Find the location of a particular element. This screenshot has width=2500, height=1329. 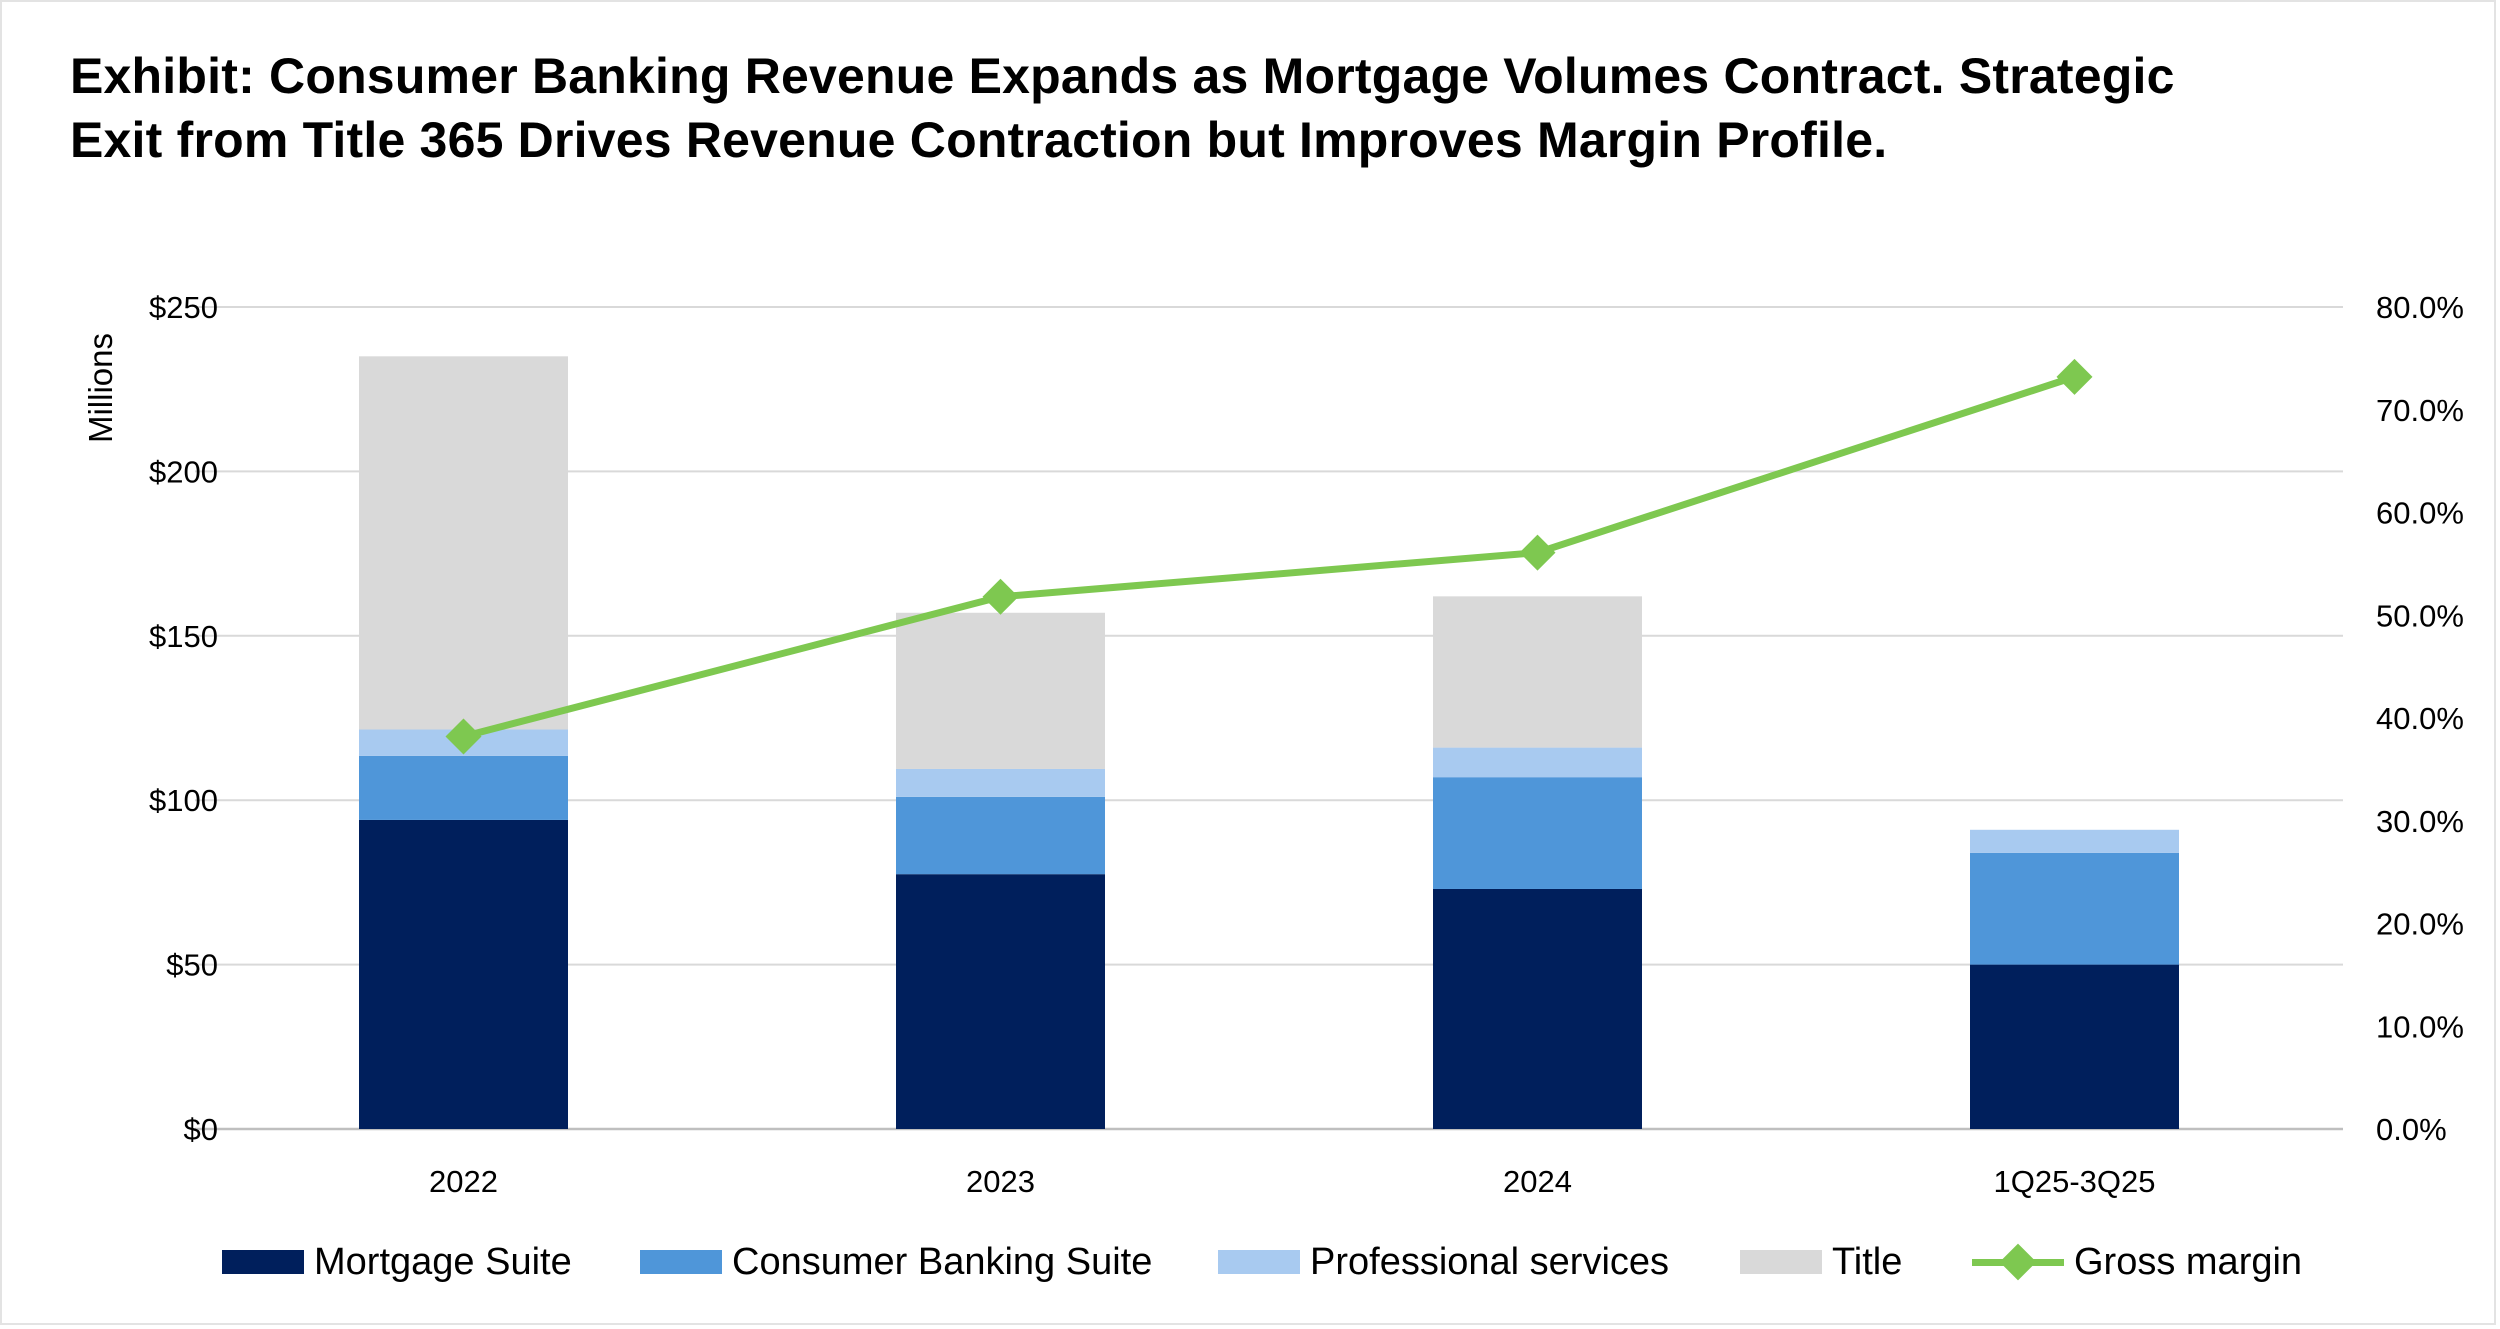

legend-label: Mortgage Suite is located at coordinates (443, 1261).